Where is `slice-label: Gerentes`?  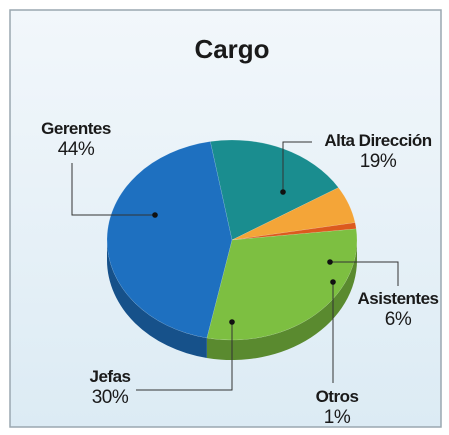 slice-label: Gerentes is located at coordinates (76, 128).